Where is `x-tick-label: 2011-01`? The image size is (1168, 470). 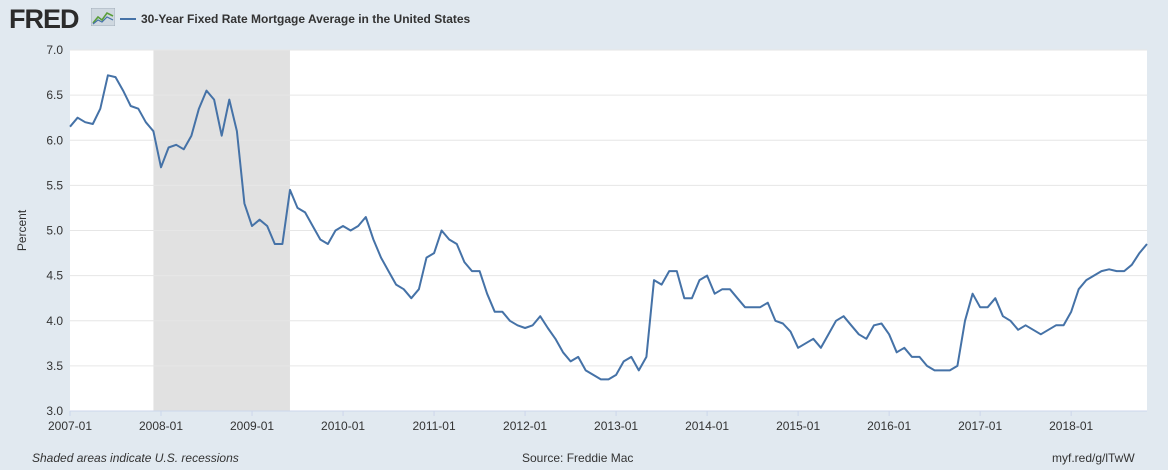
x-tick-label: 2011-01 is located at coordinates (433, 426).